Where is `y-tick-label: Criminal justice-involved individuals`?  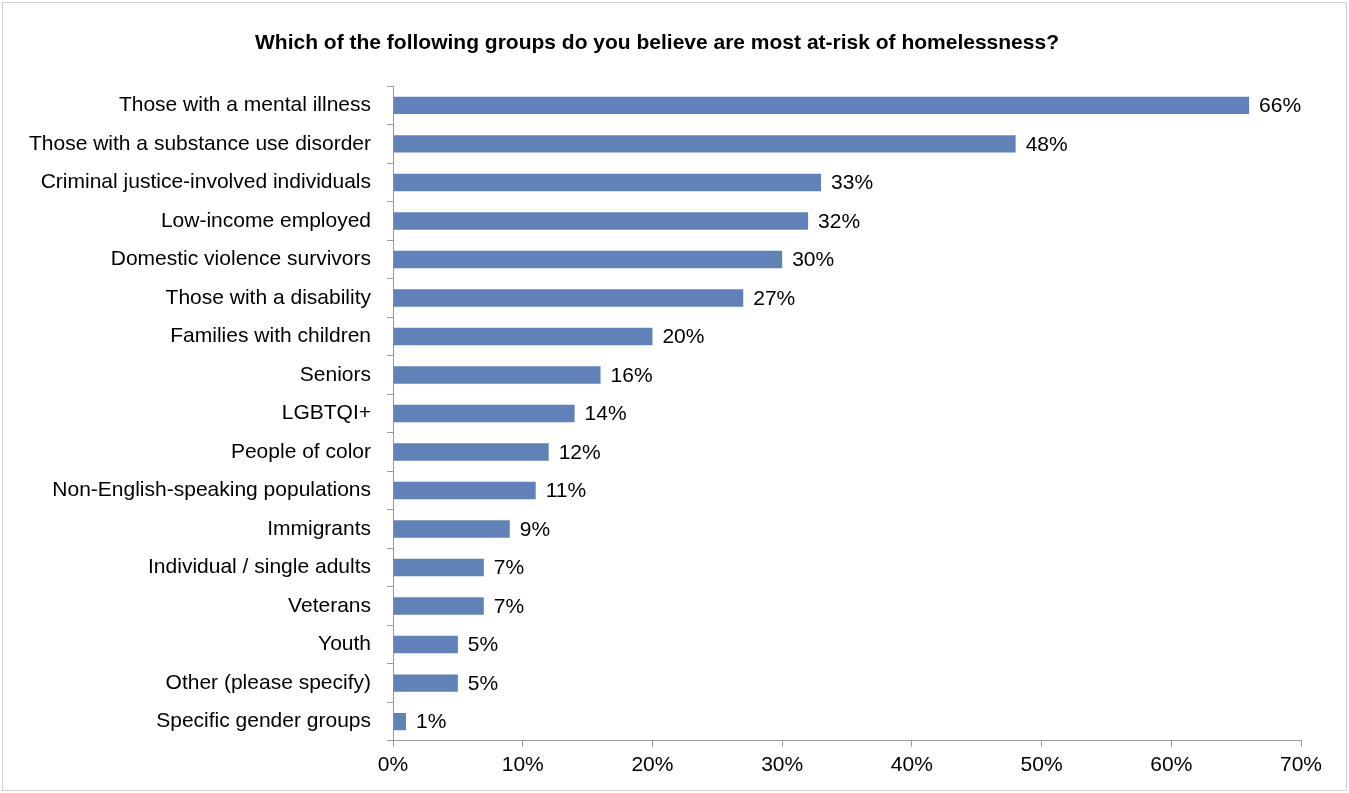 y-tick-label: Criminal justice-involved individuals is located at coordinates (206, 181).